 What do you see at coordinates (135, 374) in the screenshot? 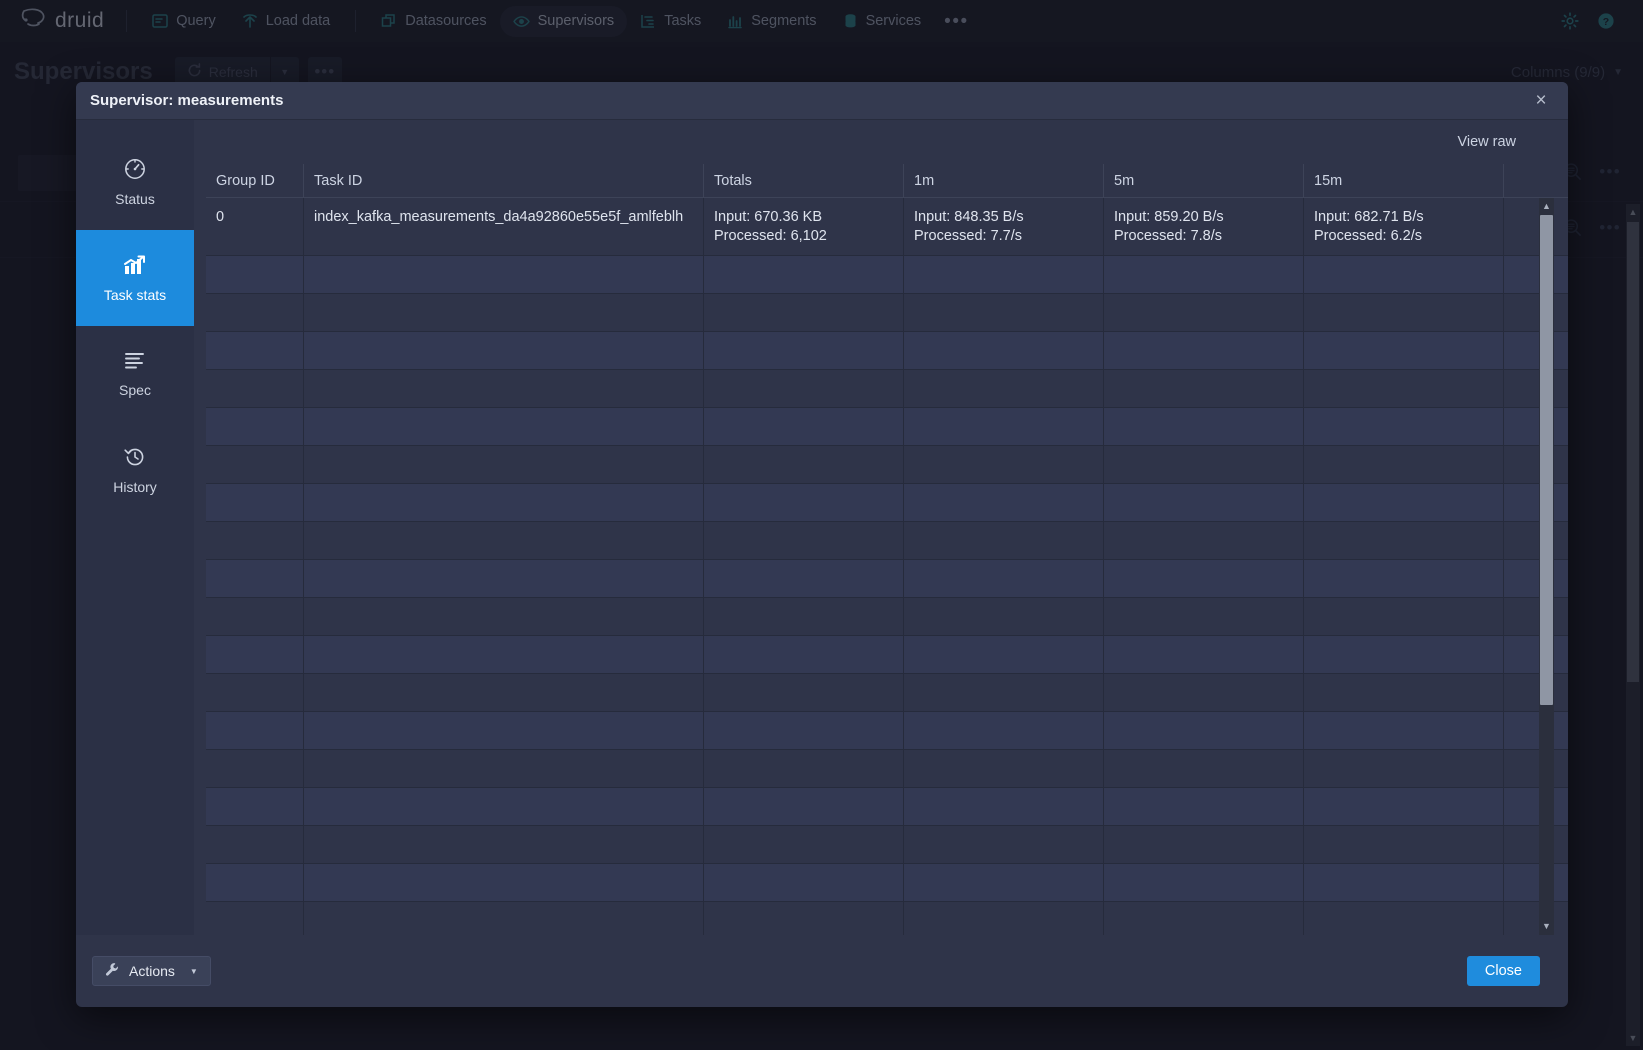
I see `tab-spec: Spec` at bounding box center [135, 374].